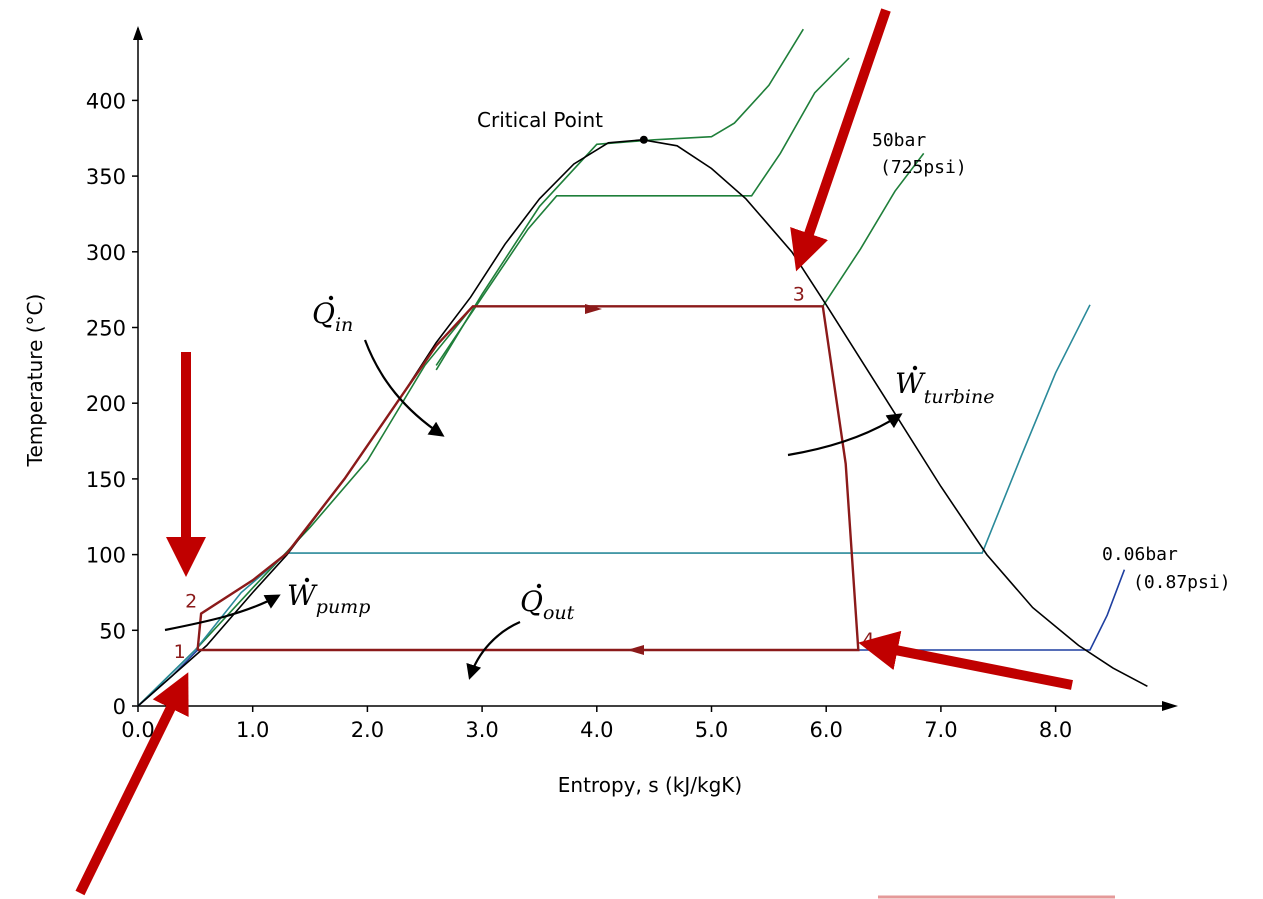 The height and width of the screenshot is (899, 1263). I want to click on x-axis-title: Entropy, s (kJ/kgK), so click(650, 785).